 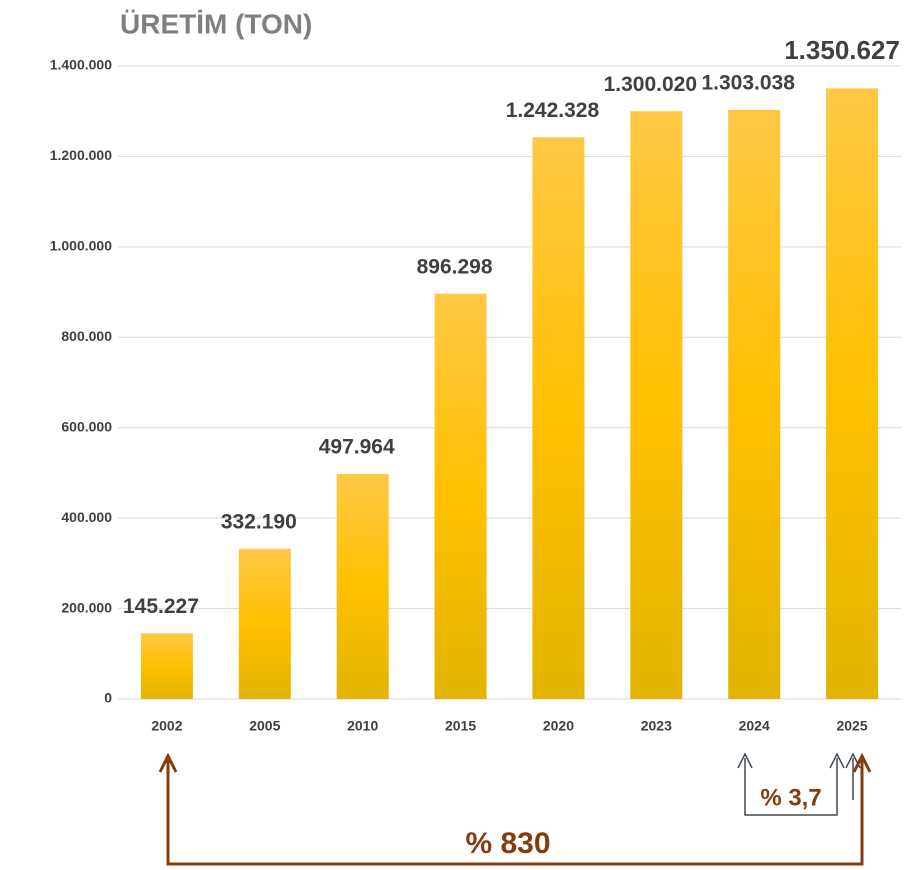 I want to click on chart-title: ÜRETİM (TON), so click(x=216, y=23).